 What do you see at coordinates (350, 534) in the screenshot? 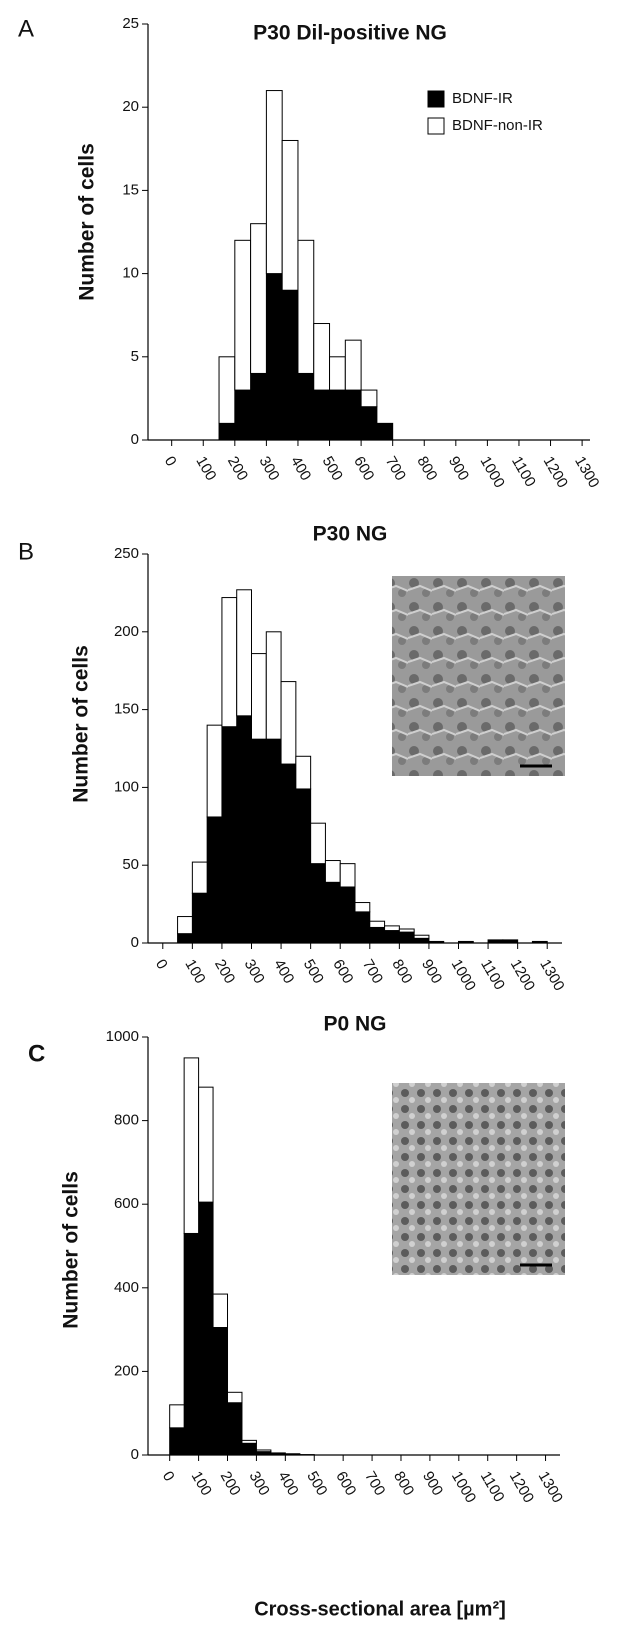
I see `chart-title: P30 NG` at bounding box center [350, 534].